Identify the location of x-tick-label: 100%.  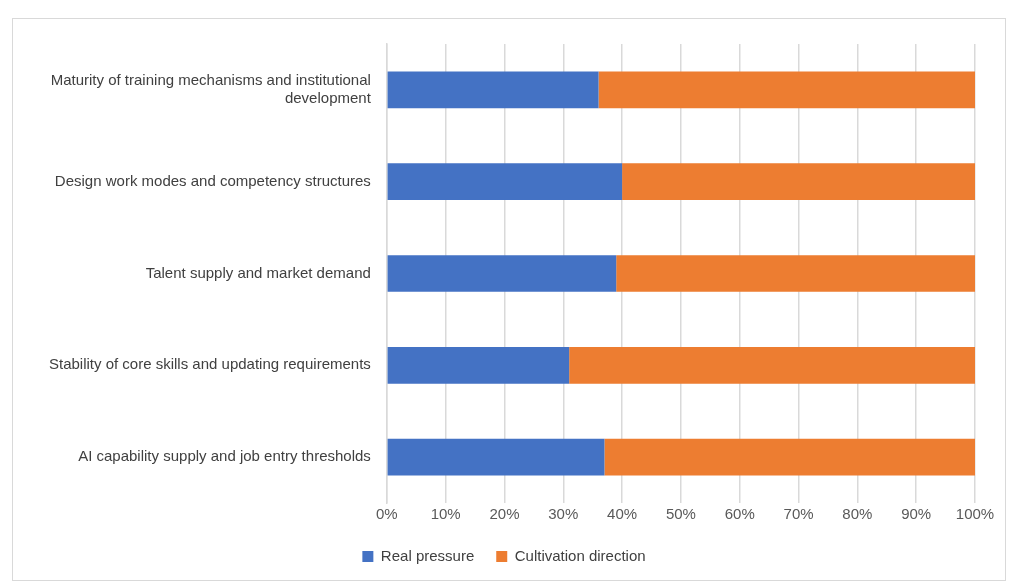
(975, 514).